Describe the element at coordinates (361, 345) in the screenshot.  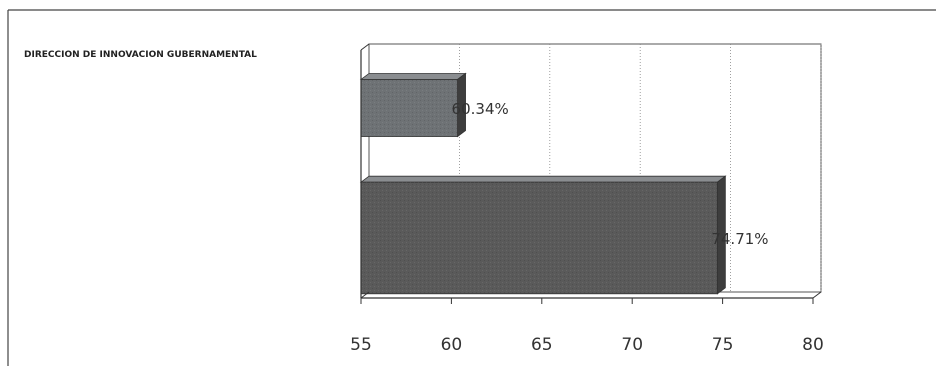
I see `x-tick-label: 55` at that location.